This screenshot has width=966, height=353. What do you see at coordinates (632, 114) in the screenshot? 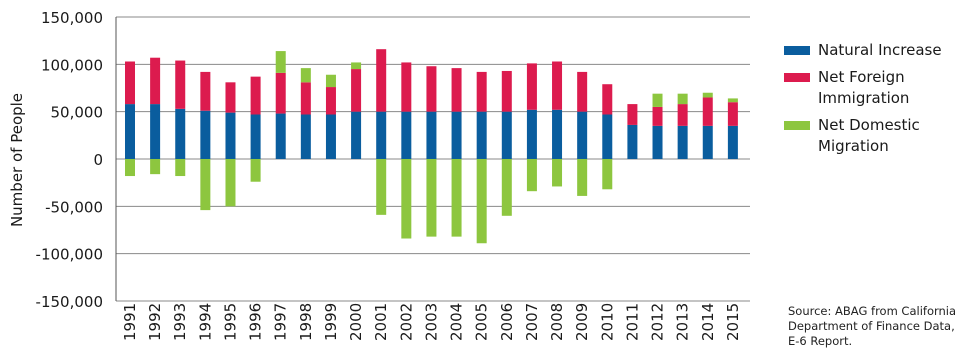
I see `bar-net-foreign-immigration-2011` at bounding box center [632, 114].